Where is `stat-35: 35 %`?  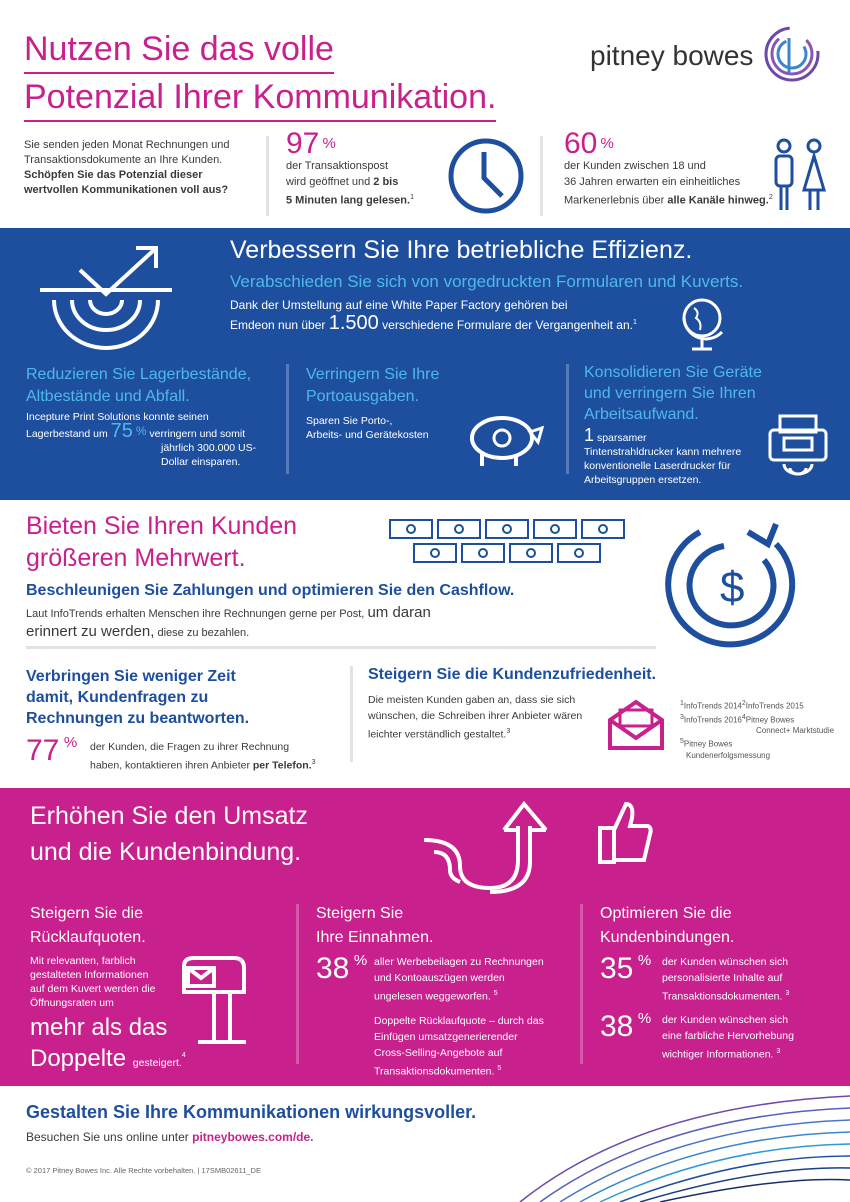 stat-35: 35 % is located at coordinates (626, 968).